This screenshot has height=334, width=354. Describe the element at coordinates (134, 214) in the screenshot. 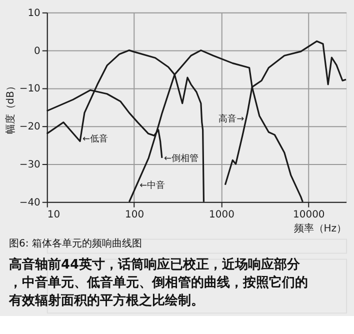

I see `x-tick-label: 100` at that location.